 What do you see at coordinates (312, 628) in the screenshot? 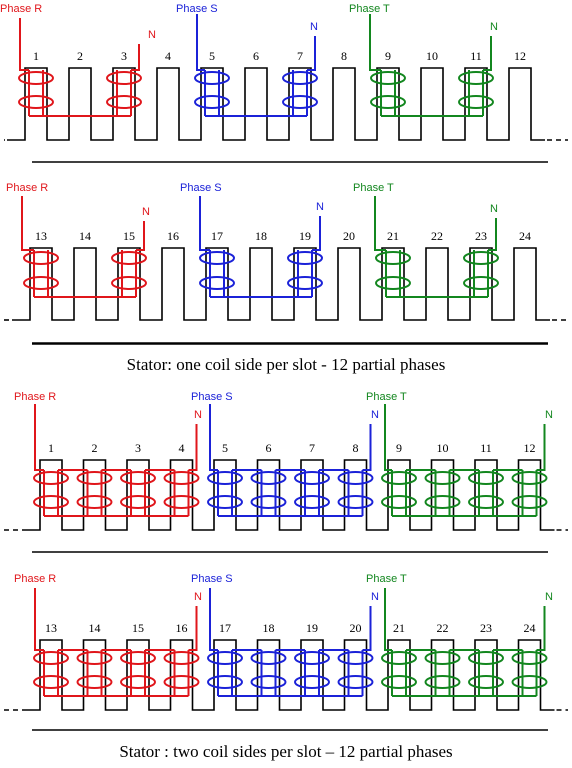
I see `slot-number: 19` at bounding box center [312, 628].